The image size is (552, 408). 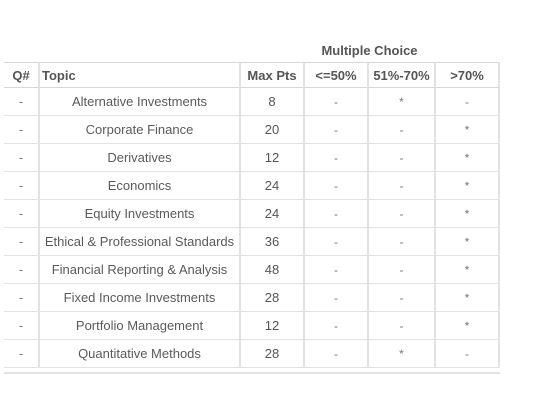 What do you see at coordinates (335, 75) in the screenshot?
I see `header-band-low: <=50%` at bounding box center [335, 75].